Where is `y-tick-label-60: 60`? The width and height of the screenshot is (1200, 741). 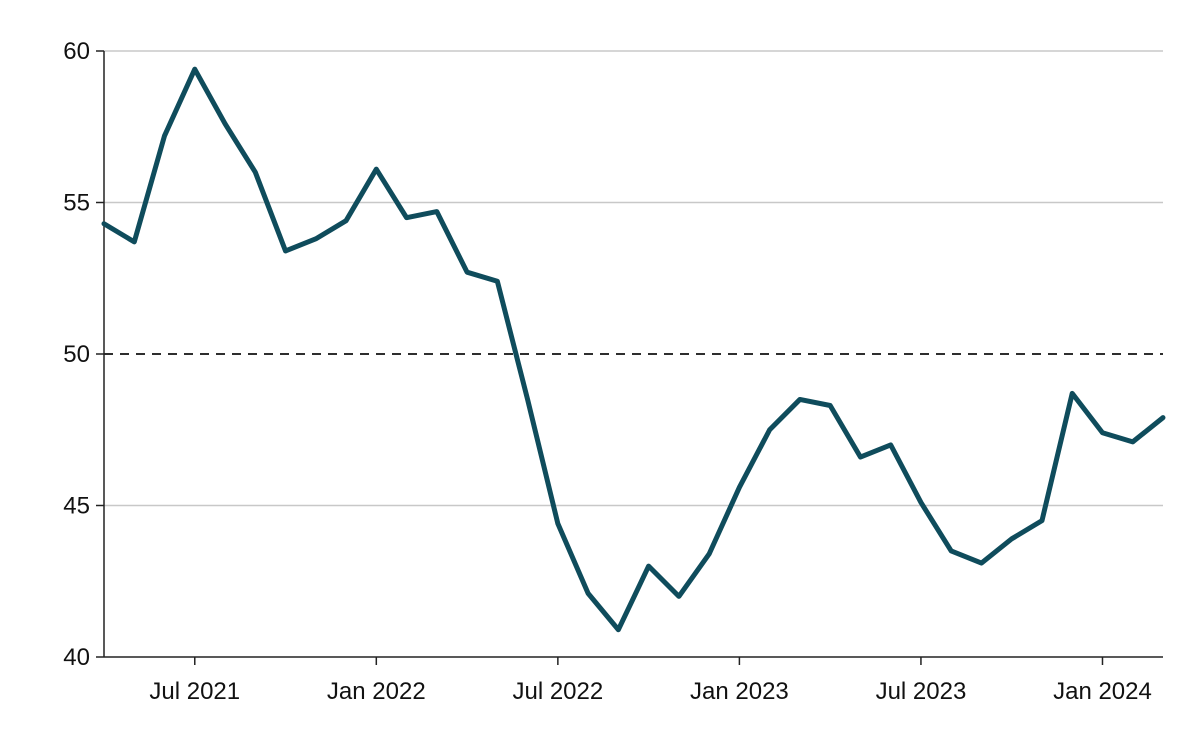
y-tick-label-60: 60 is located at coordinates (76, 51).